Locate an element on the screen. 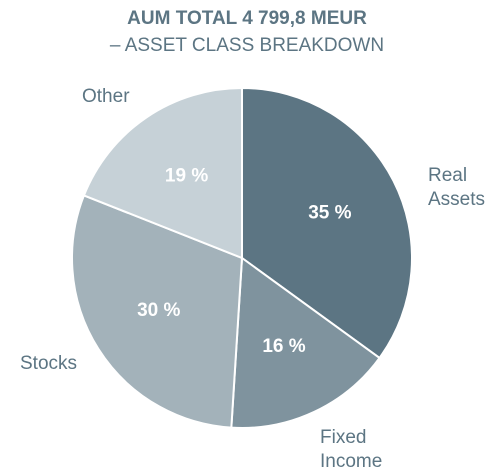  chart-subtitle: – ASSET CLASS BREAKDOWN is located at coordinates (247, 45).